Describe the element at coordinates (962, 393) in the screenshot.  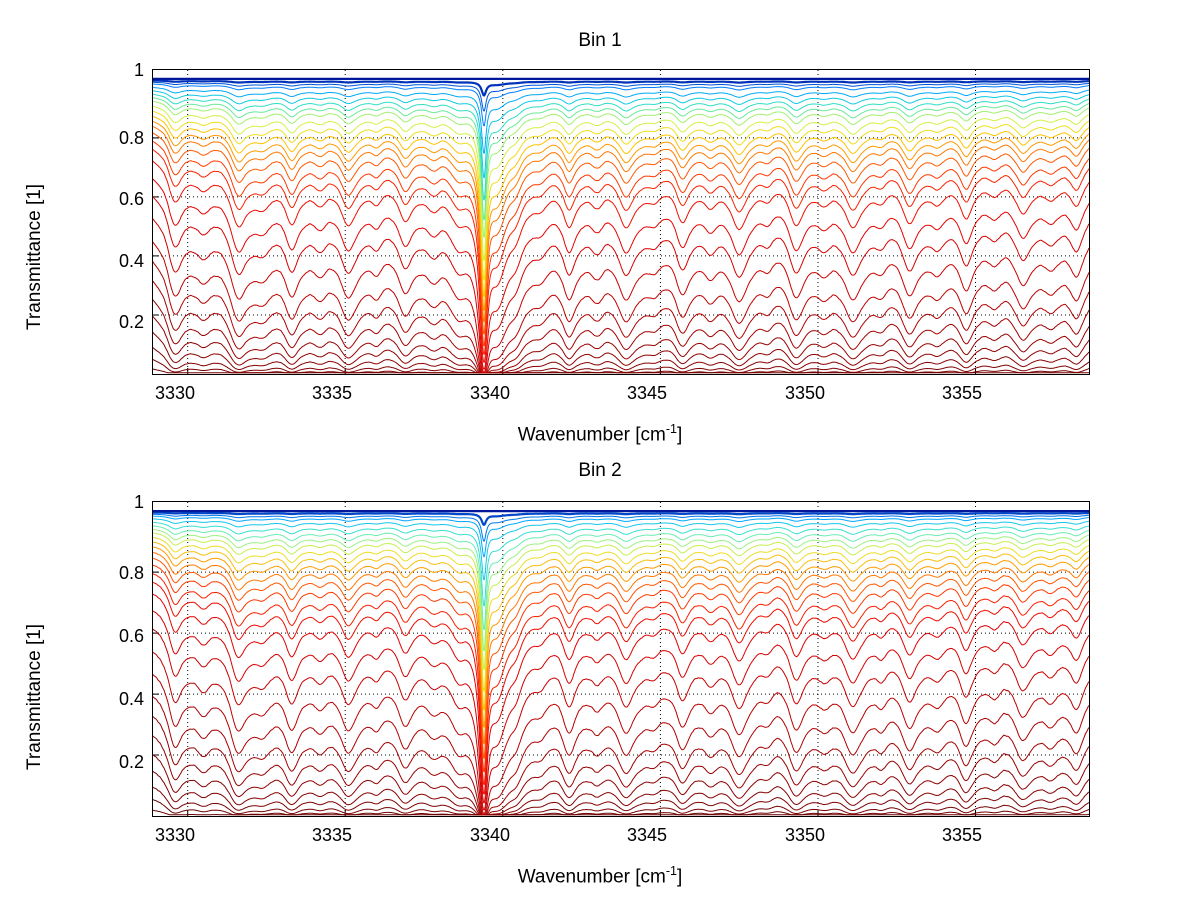
I see `x-tick-3355: 3355` at that location.